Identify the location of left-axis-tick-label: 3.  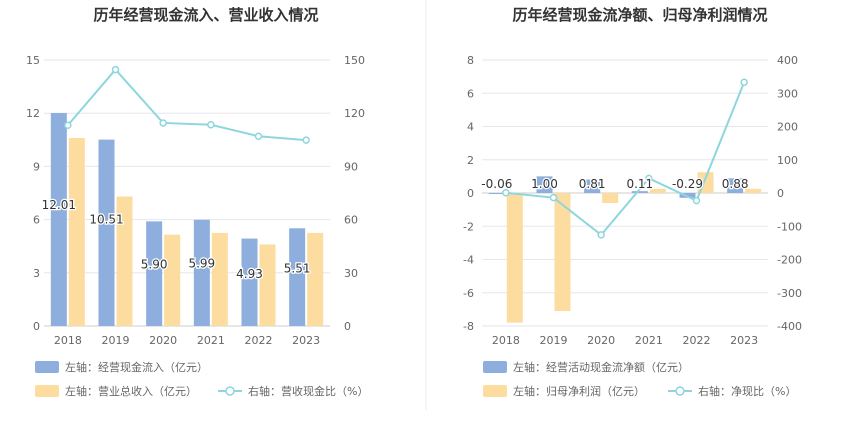
(36, 273).